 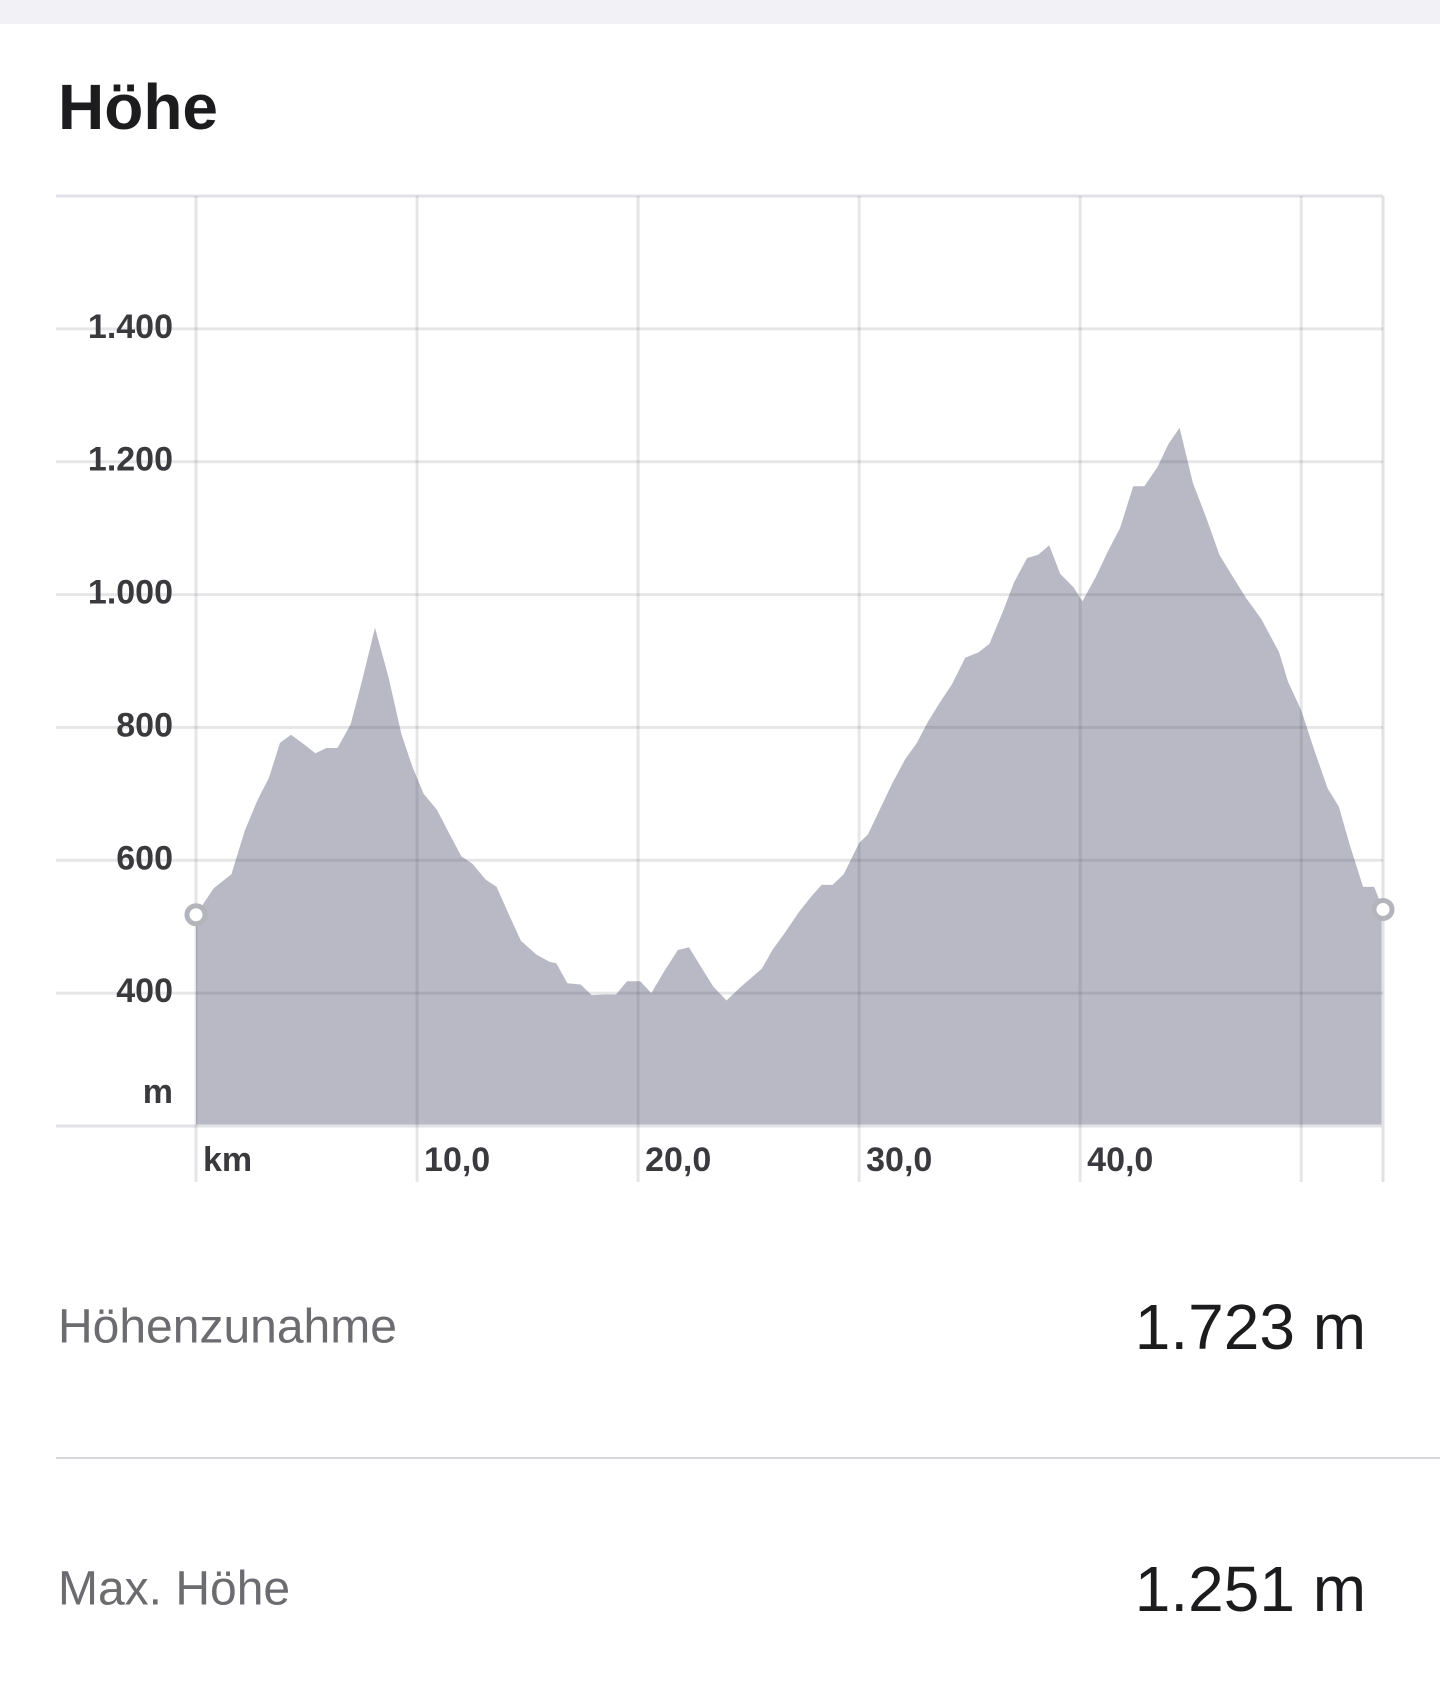 What do you see at coordinates (130, 460) in the screenshot?
I see `y-tick-label: 1.200` at bounding box center [130, 460].